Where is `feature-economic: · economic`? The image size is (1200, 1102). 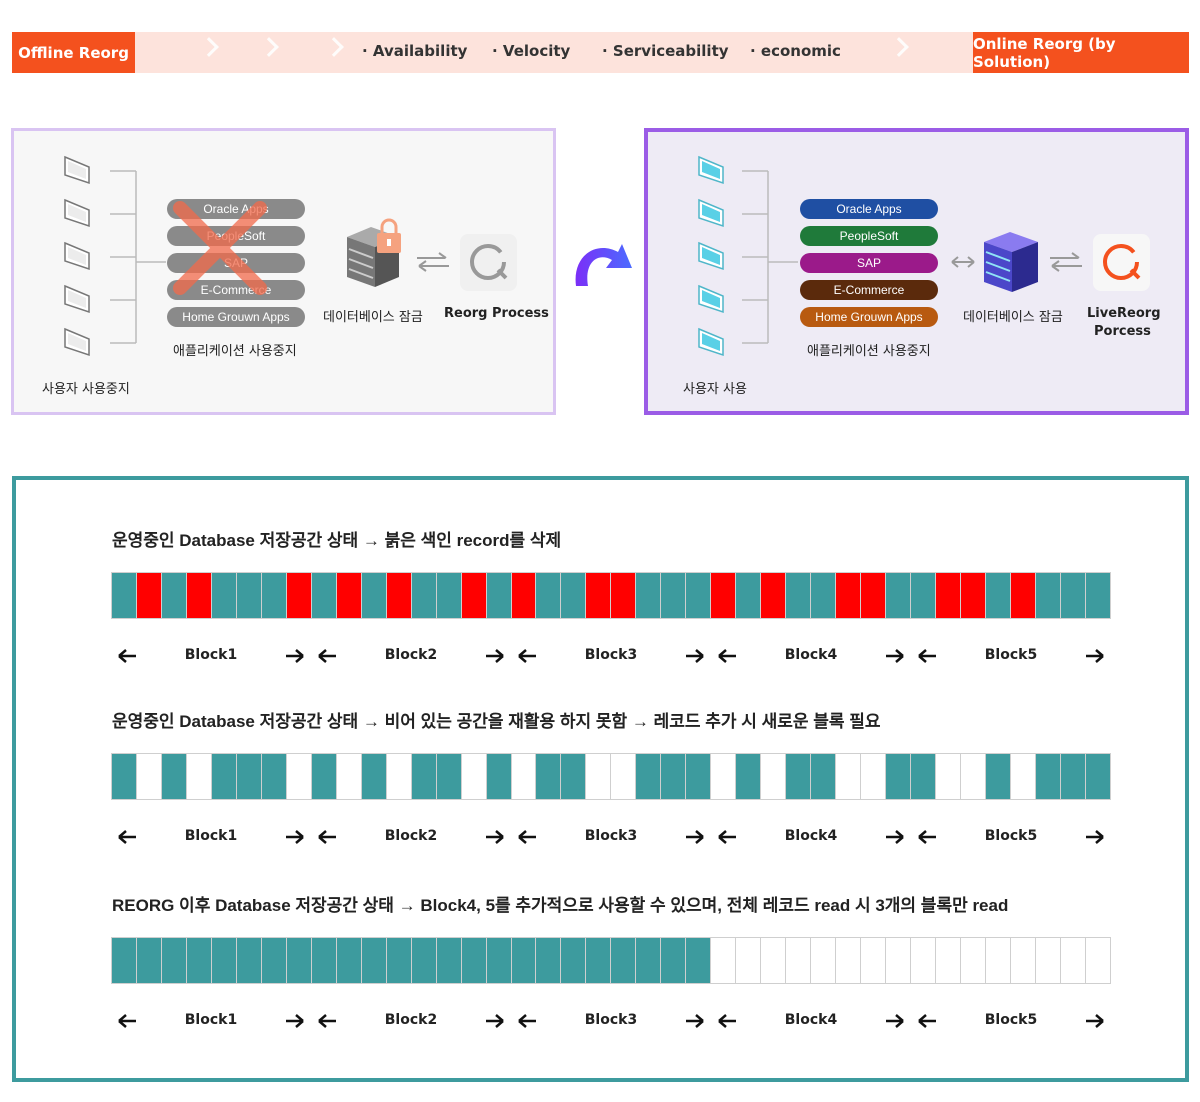 feature-economic: · economic is located at coordinates (795, 51).